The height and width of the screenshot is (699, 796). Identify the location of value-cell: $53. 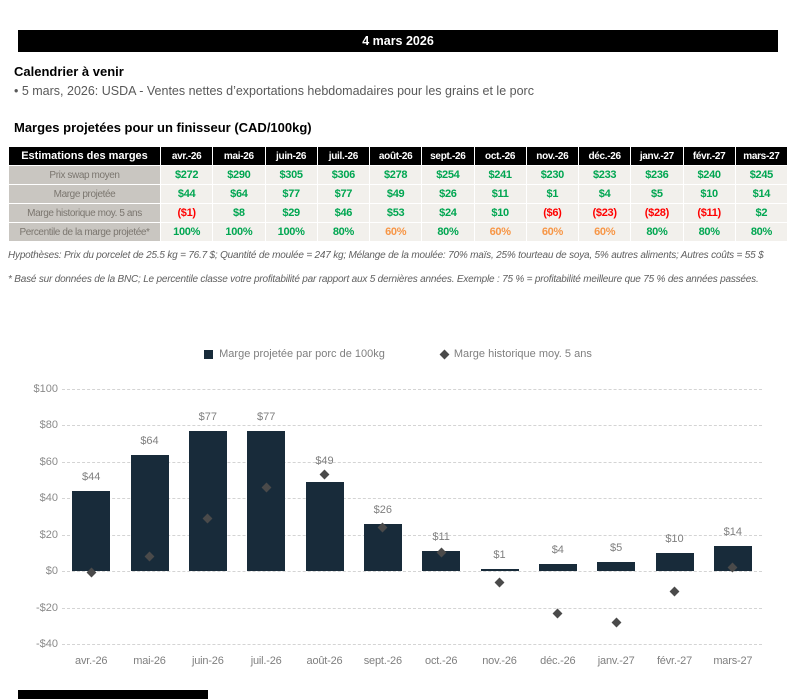
(395, 213).